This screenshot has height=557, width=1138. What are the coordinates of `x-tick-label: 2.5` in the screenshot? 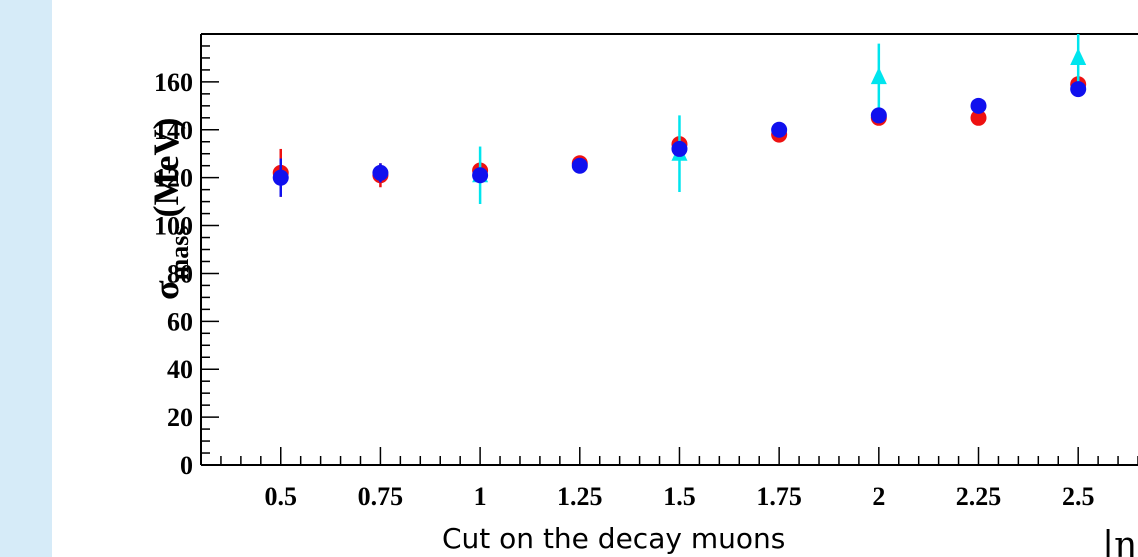 It's located at (1078, 496).